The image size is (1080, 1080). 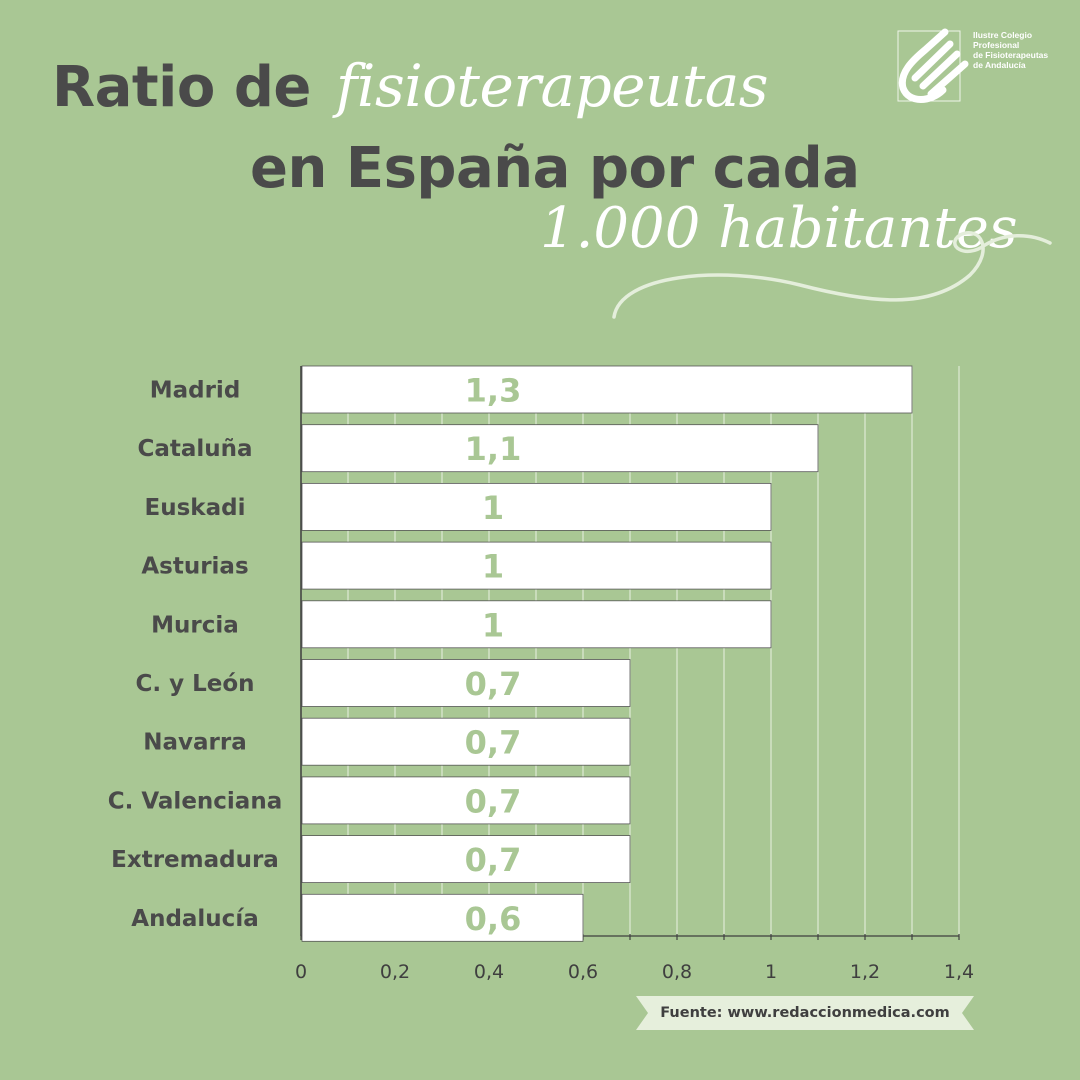 What do you see at coordinates (832, 275) in the screenshot?
I see `decorative-swirl` at bounding box center [832, 275].